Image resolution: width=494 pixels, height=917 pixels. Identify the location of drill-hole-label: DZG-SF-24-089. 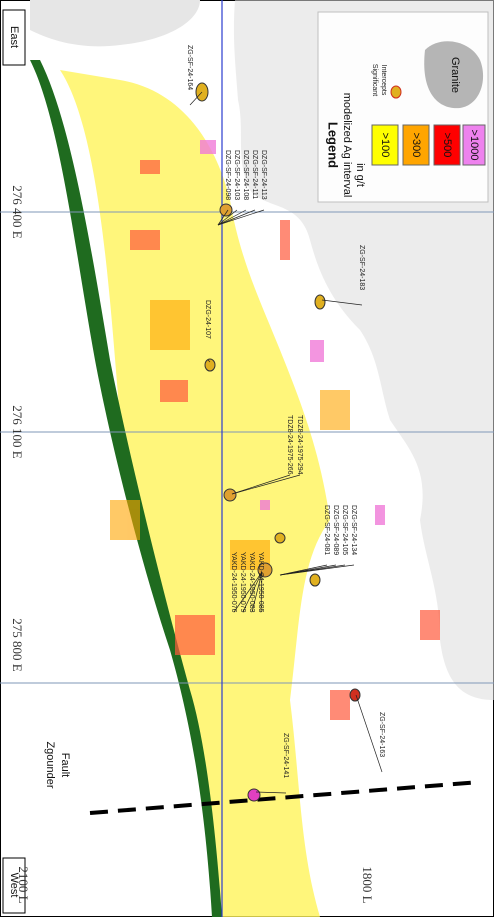
(335, 530).